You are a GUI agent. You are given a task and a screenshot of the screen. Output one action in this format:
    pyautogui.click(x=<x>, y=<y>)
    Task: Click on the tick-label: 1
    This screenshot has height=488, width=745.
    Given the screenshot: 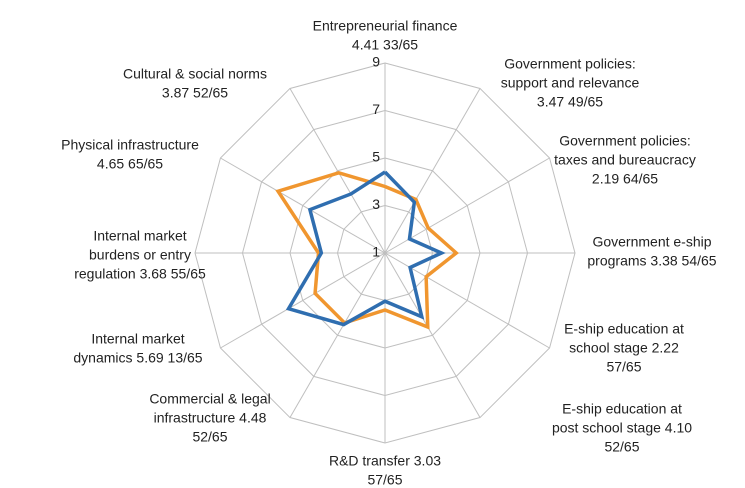 What is the action you would take?
    pyautogui.click(x=376, y=252)
    